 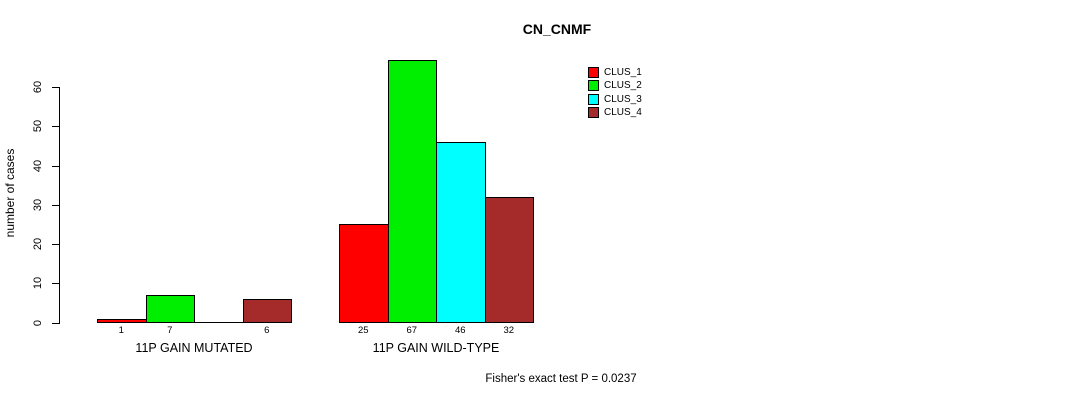 I want to click on bar-value-label: 25, so click(x=363, y=330).